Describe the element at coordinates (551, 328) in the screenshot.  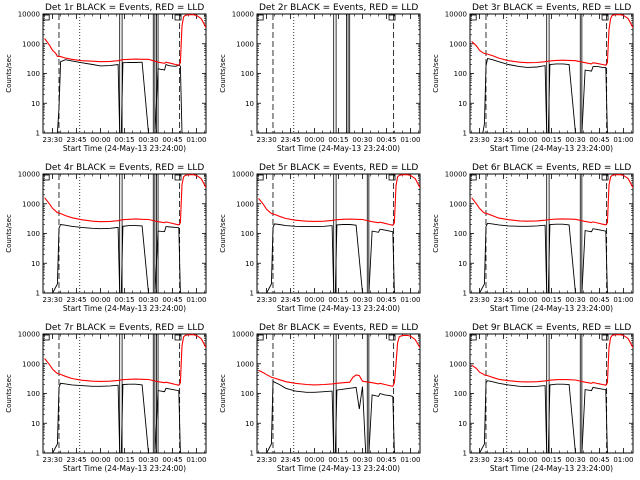
I see `panel-title: Det 9r BLACK = Events, RED = LLD` at that location.